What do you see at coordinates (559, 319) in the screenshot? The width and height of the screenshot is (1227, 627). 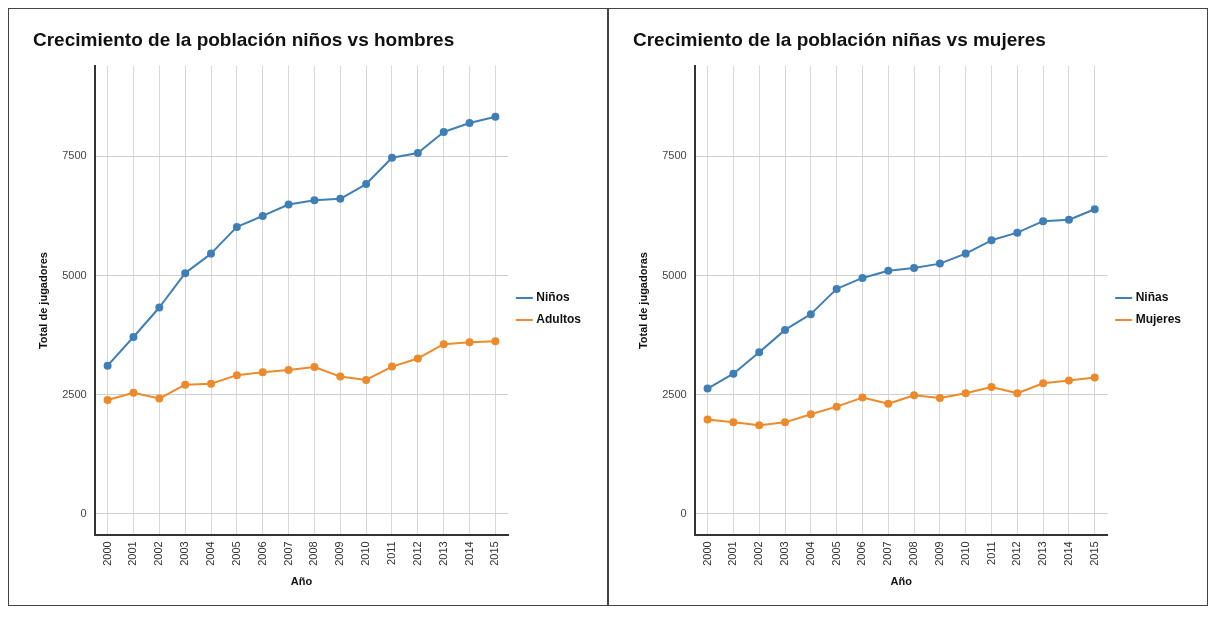 I see `legend-label: Adultos` at bounding box center [559, 319].